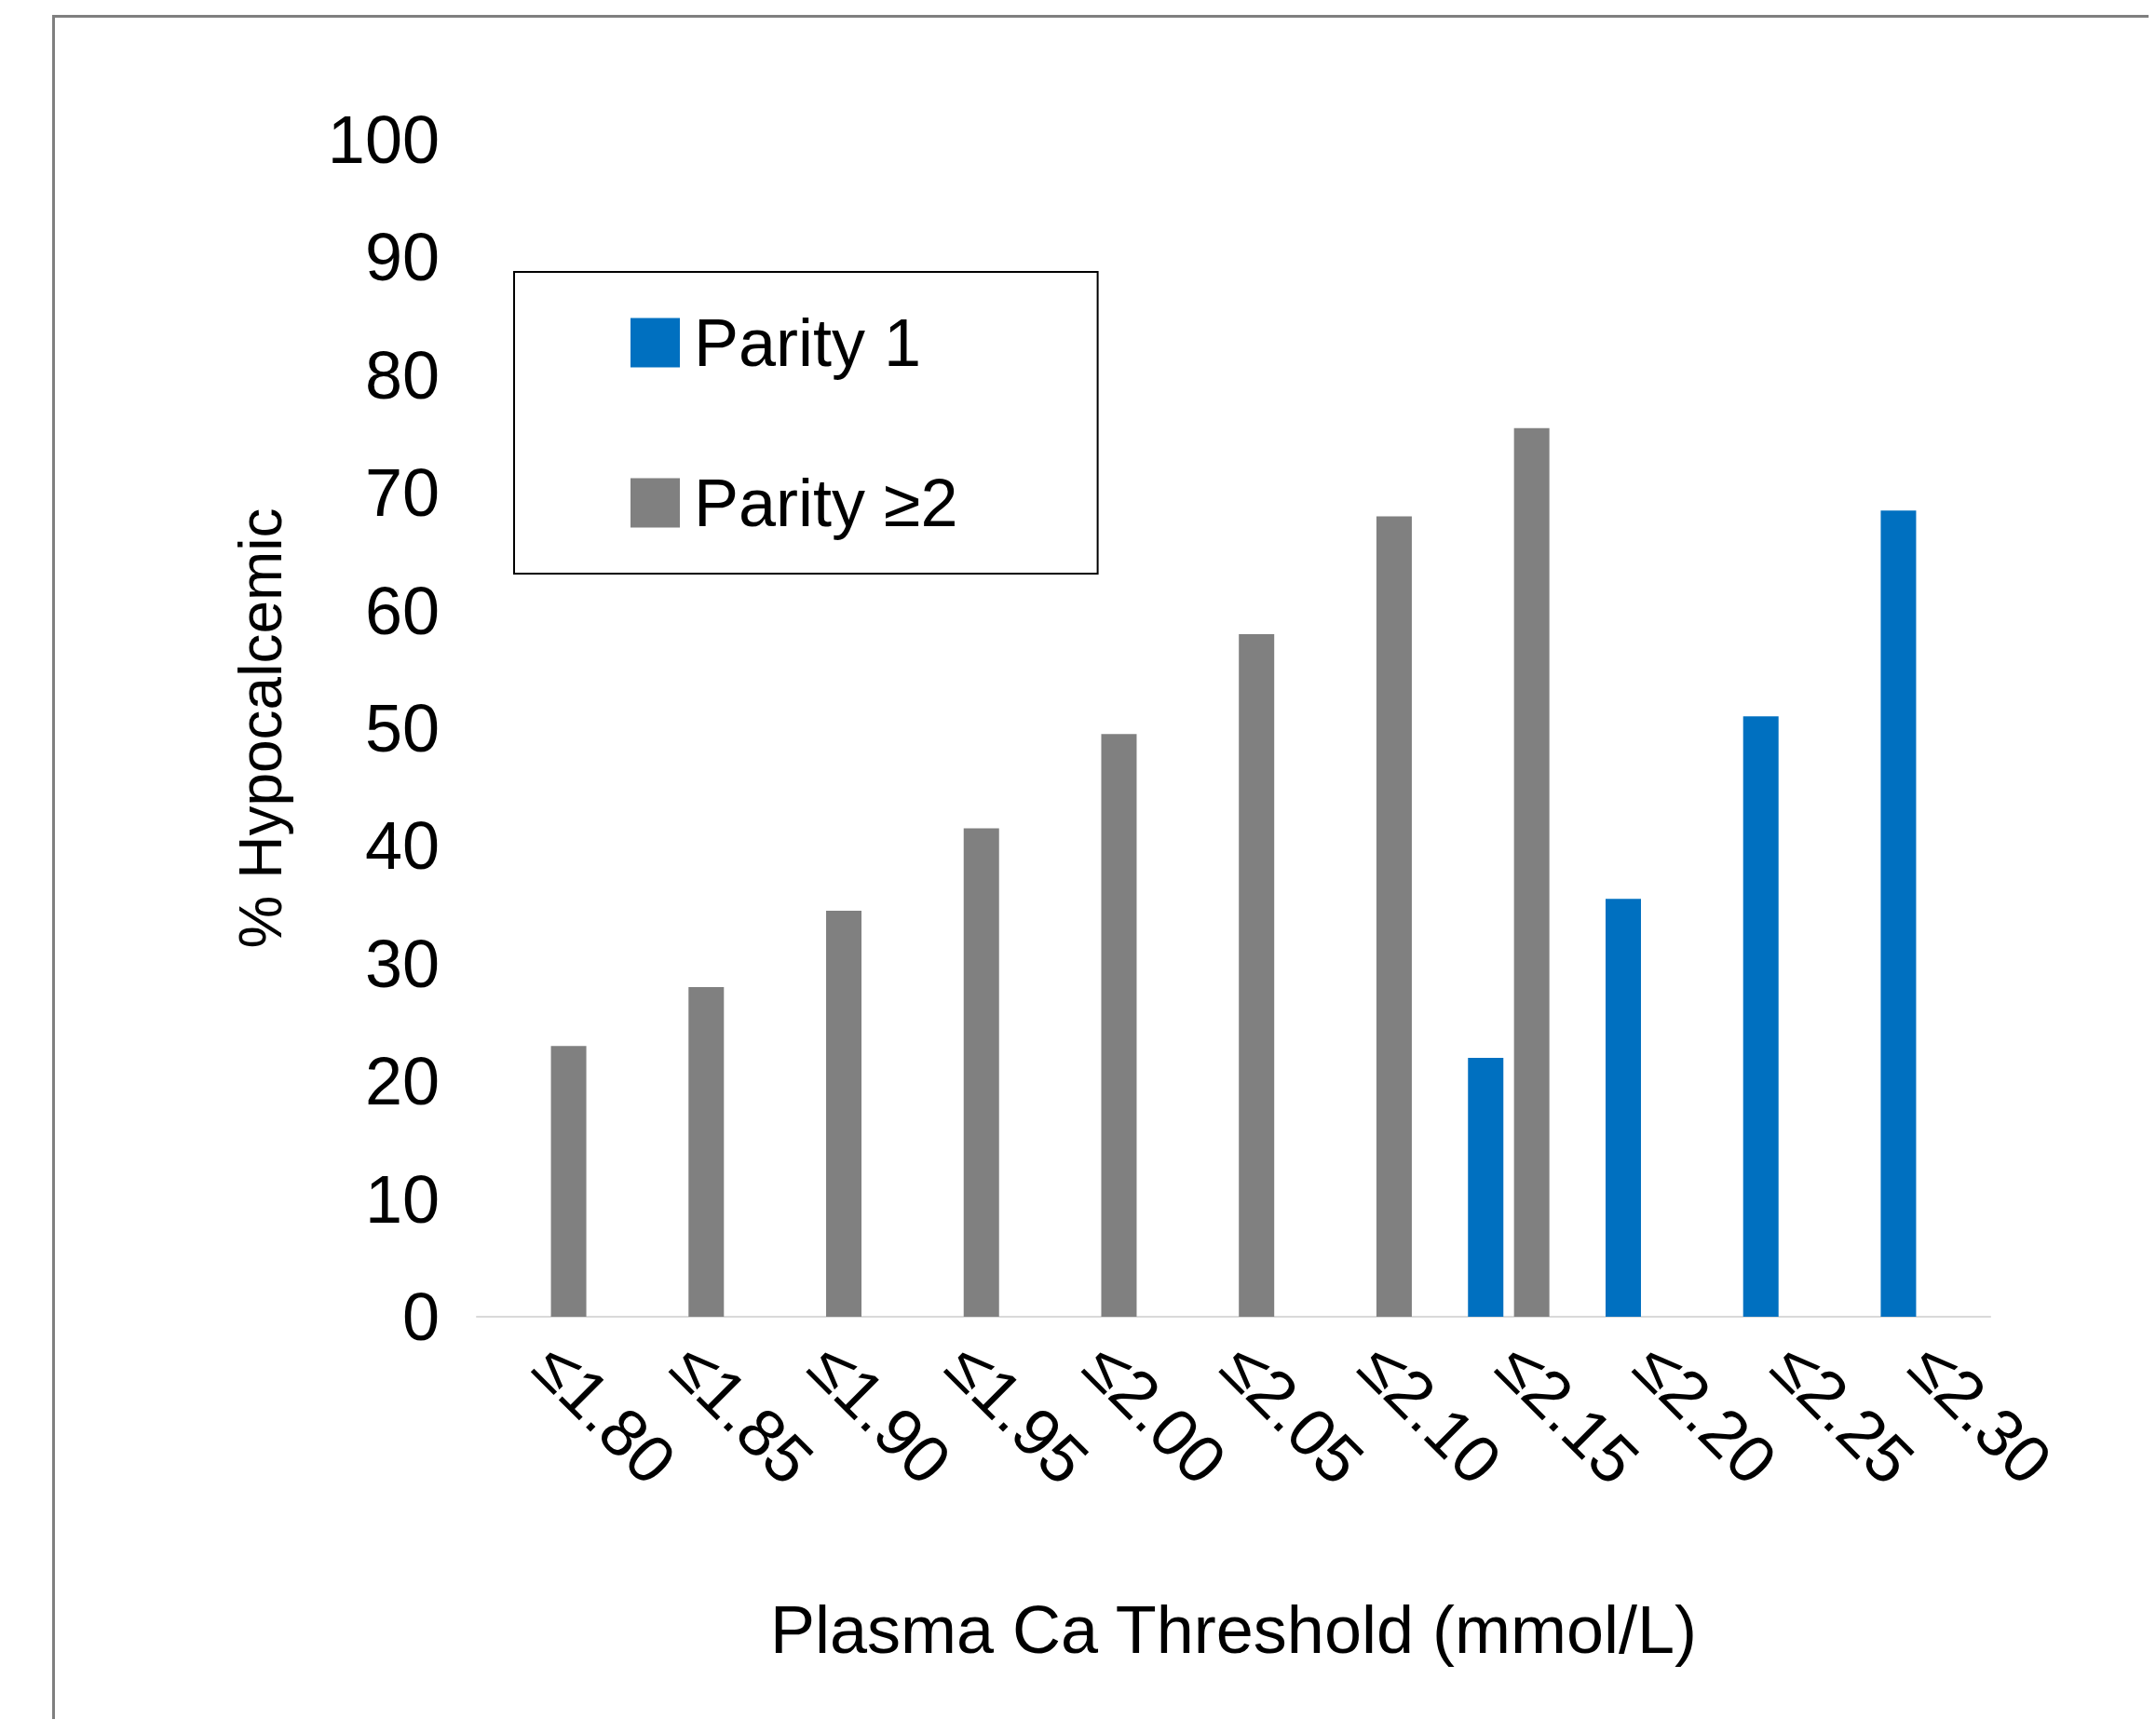 The image size is (2156, 1733). I want to click on y-tick-label: 30, so click(402, 963).